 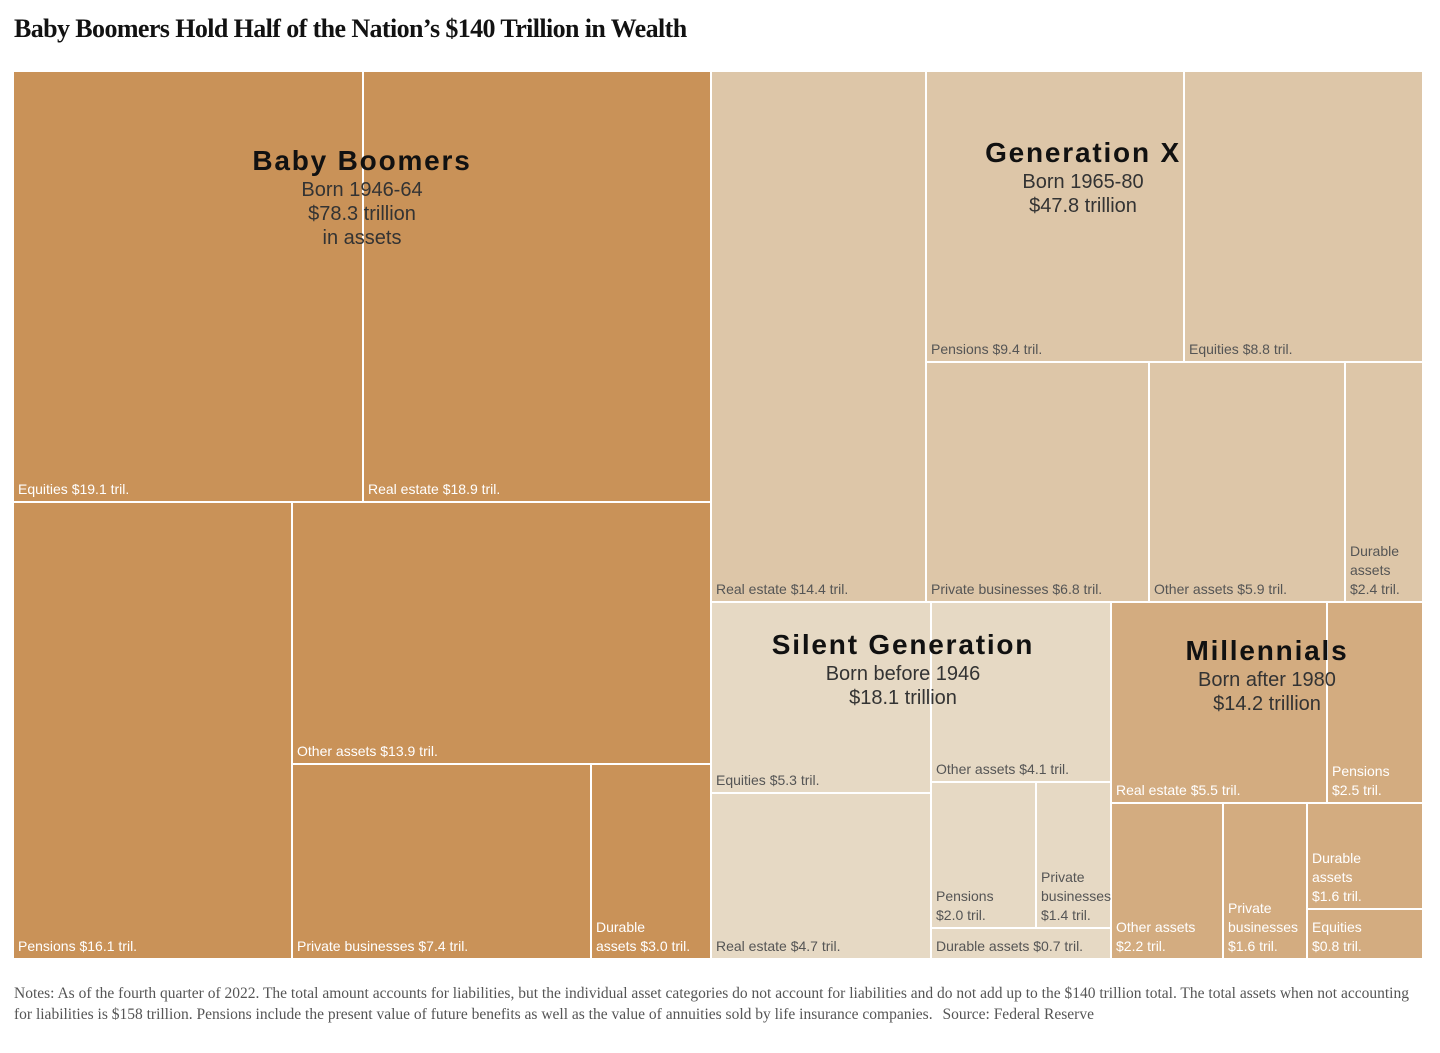 What do you see at coordinates (1221, 589) in the screenshot?
I see `cell-label: Other assets $5.9 tril.` at bounding box center [1221, 589].